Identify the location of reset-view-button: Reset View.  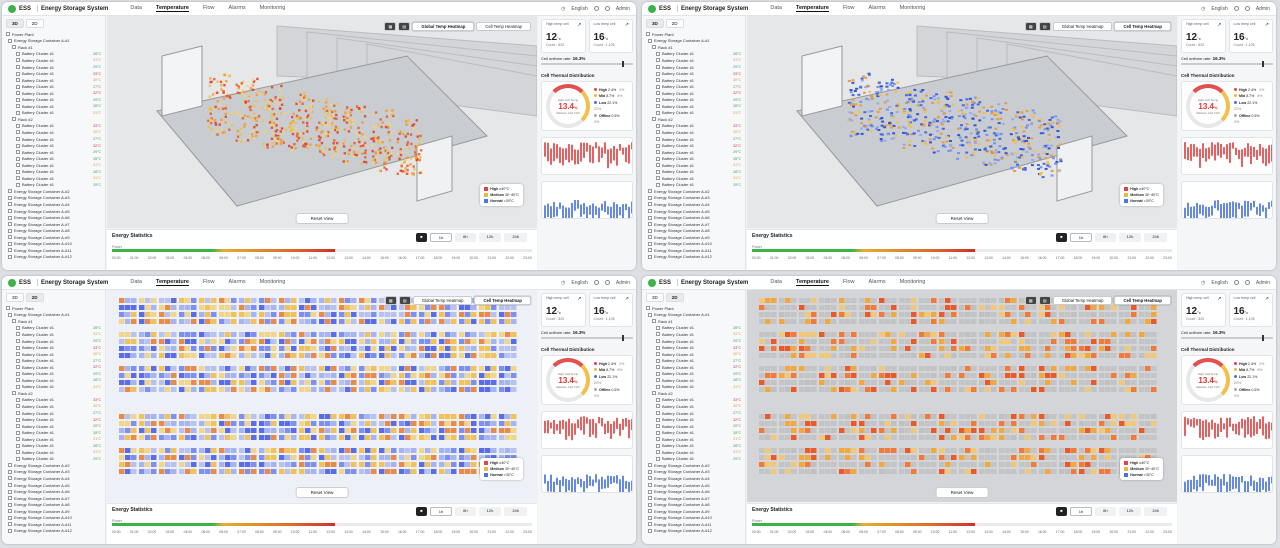
(322, 492).